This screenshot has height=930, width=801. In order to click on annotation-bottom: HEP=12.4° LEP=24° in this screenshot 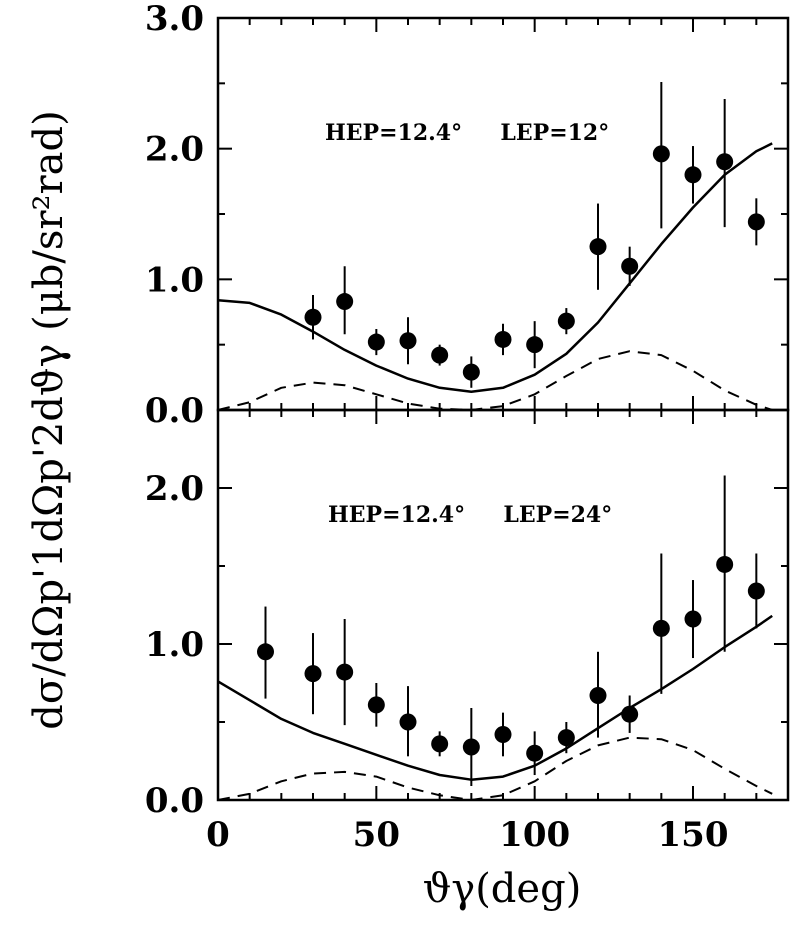, I will do `click(470, 515)`.